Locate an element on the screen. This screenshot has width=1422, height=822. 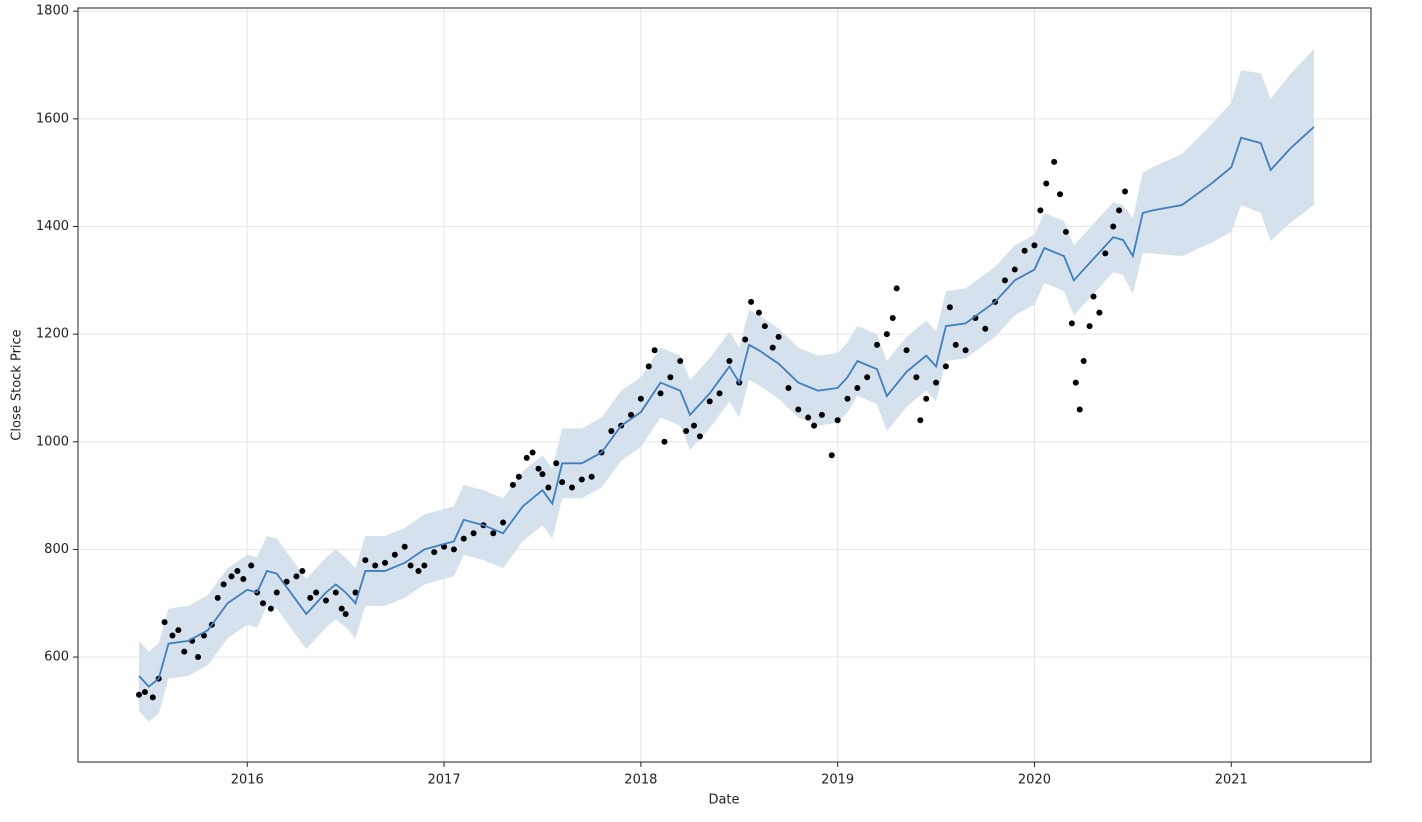
x-tick-label: 2018 is located at coordinates (640, 780).